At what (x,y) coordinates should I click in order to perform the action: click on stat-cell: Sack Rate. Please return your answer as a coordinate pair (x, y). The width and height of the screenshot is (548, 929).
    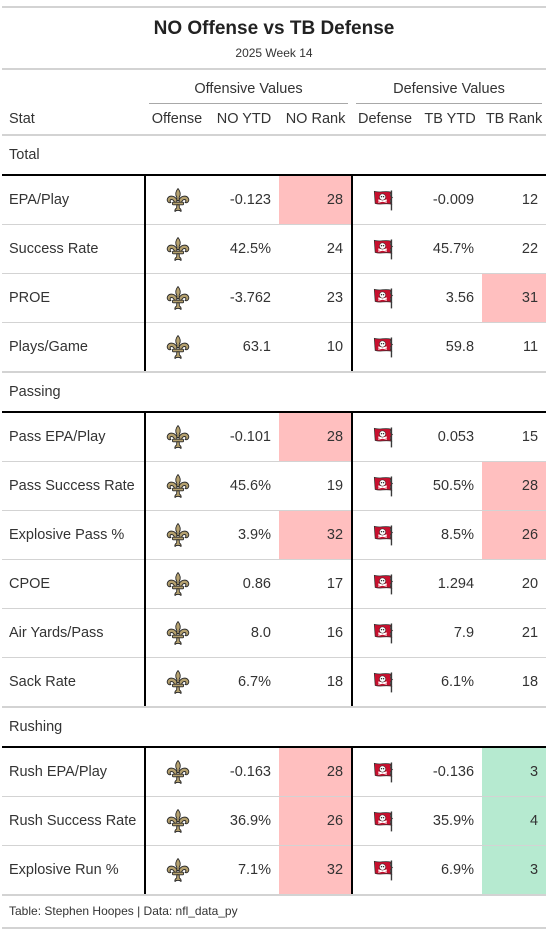
    Looking at the image, I should click on (73, 682).